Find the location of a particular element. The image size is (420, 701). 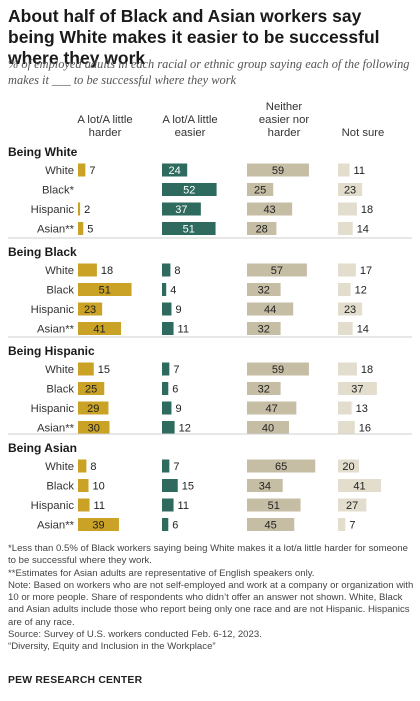

data-label: 24 is located at coordinates (174, 171).